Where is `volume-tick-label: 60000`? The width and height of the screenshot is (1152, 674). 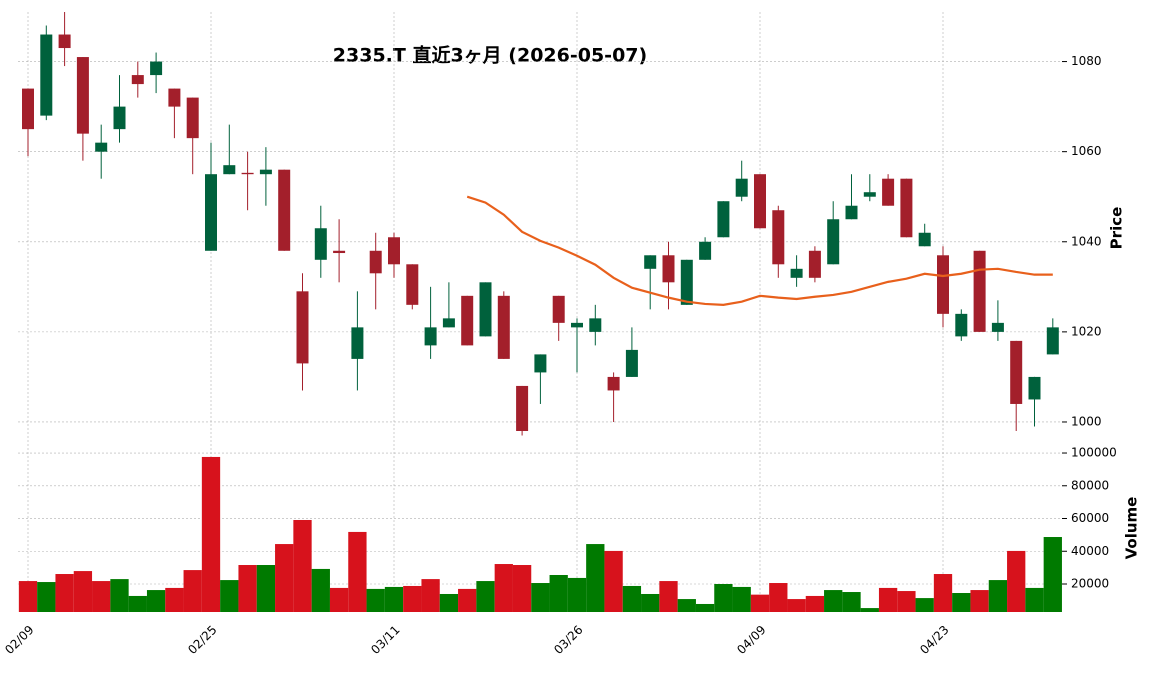 volume-tick-label: 60000 is located at coordinates (1090, 518).